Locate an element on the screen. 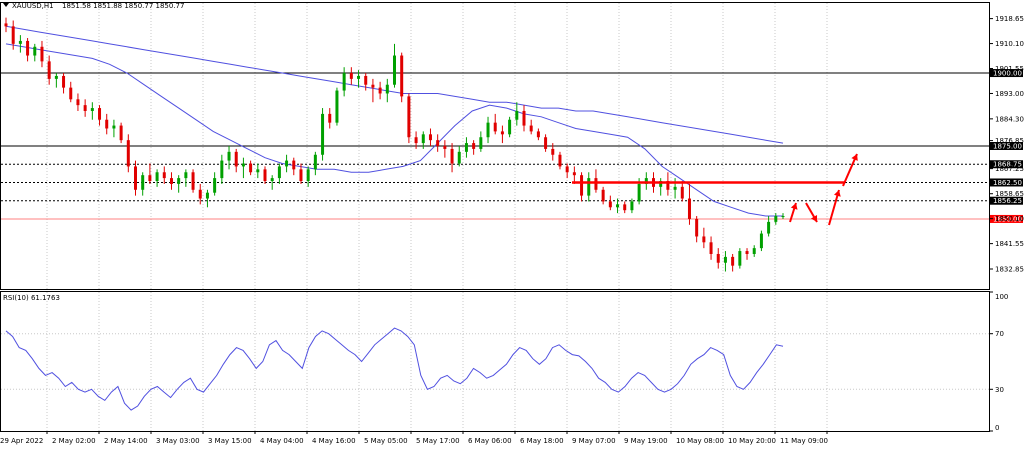 The width and height of the screenshot is (1024, 452). price-tick-label: 1884.30 is located at coordinates (1009, 119).